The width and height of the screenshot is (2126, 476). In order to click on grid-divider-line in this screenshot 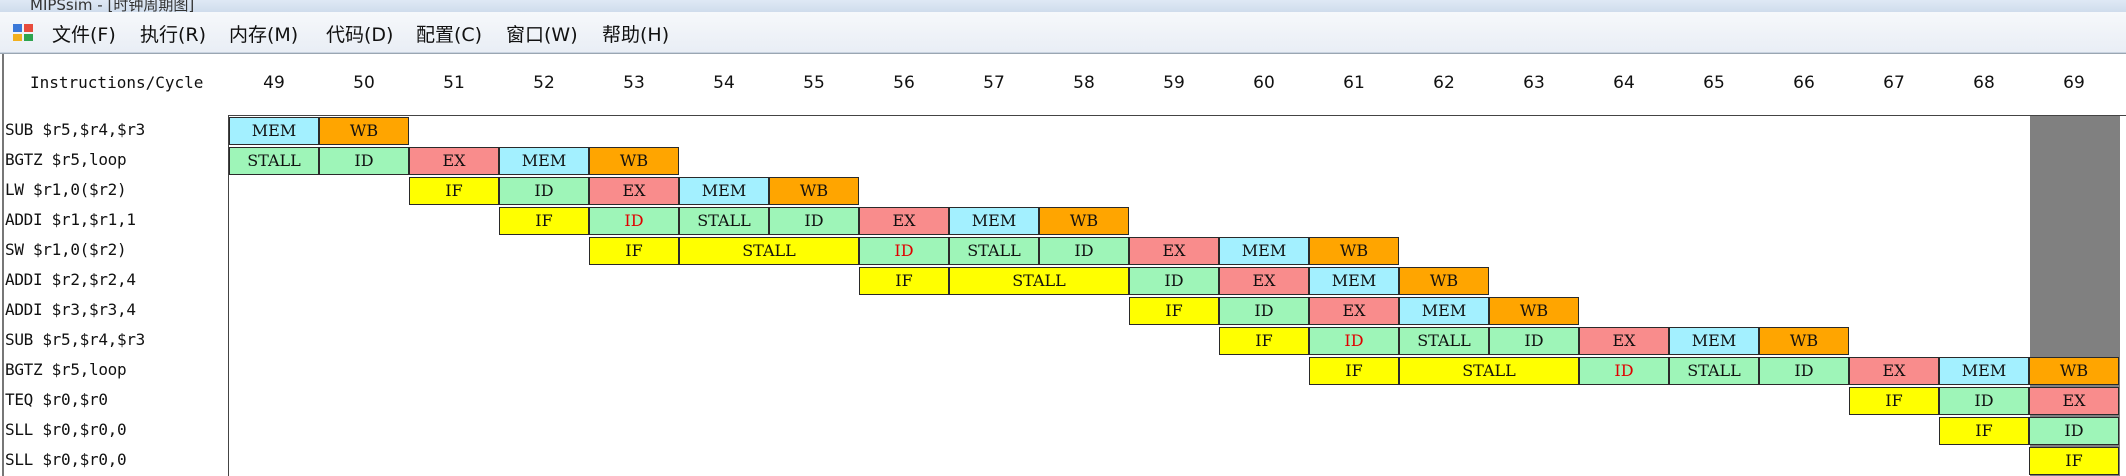, I will do `click(228, 296)`.